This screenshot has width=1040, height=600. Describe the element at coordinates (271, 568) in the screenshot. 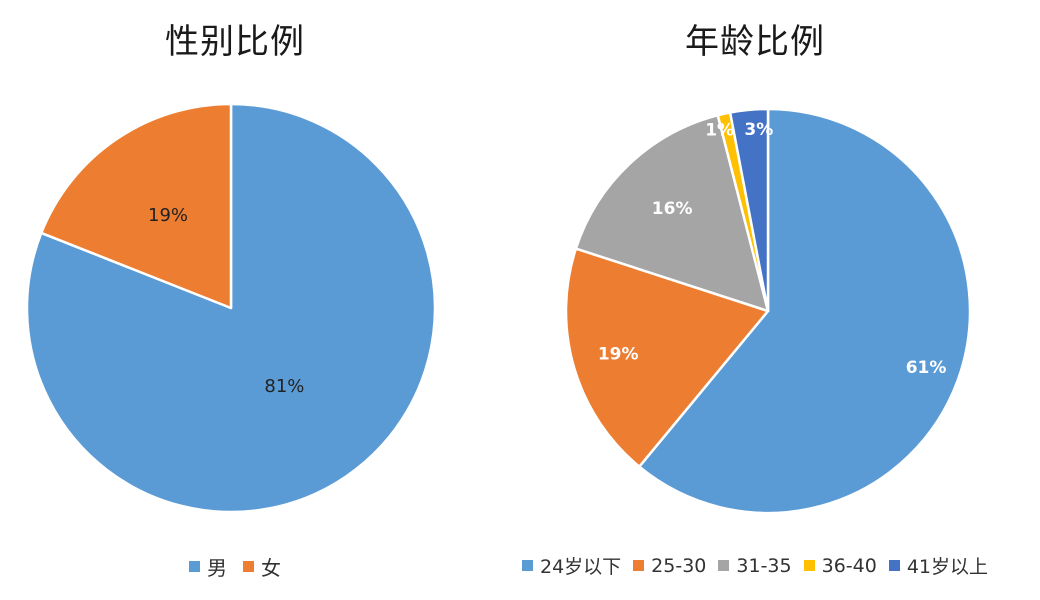

I see `legend-label-female: 女` at that location.